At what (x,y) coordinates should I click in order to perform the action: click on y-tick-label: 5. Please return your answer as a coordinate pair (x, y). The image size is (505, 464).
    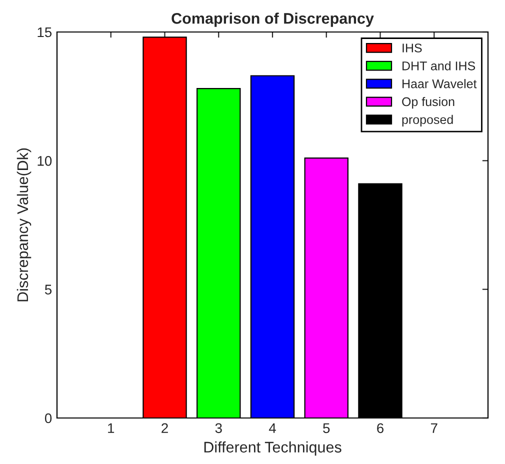
    Looking at the image, I should click on (48, 289).